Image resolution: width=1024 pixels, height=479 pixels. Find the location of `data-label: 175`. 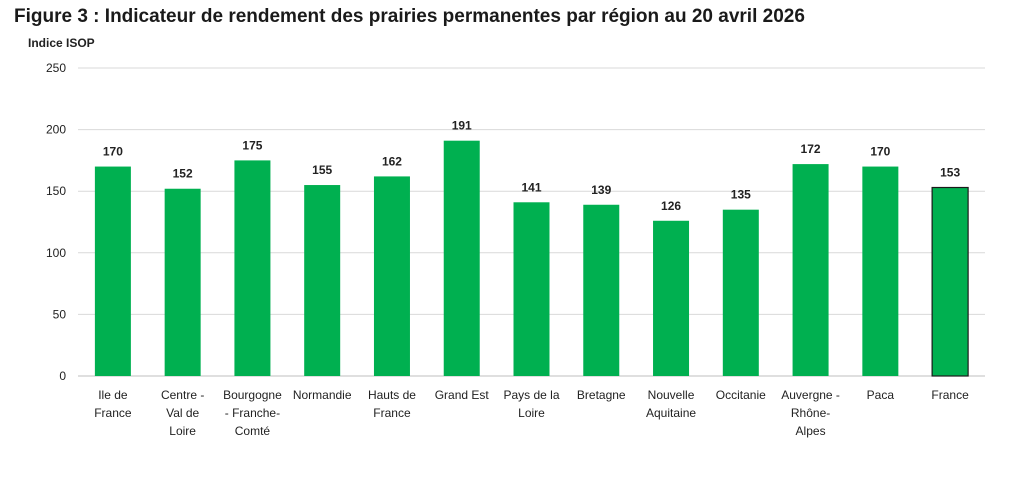

data-label: 175 is located at coordinates (252, 145).